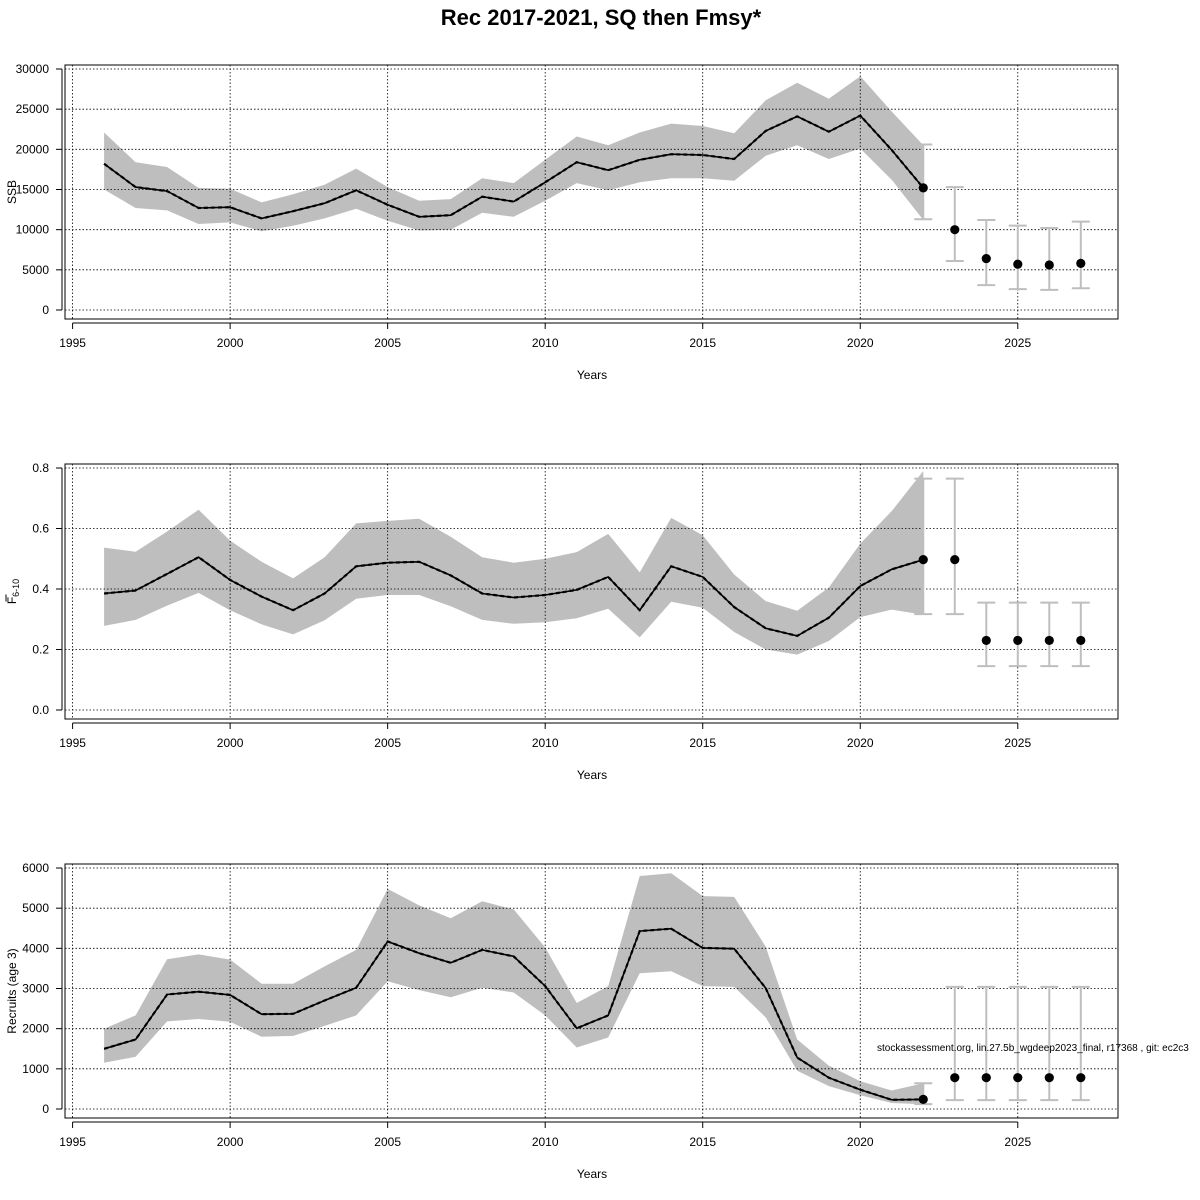 This screenshot has width=1200, height=1200. What do you see at coordinates (40, 589) in the screenshot?
I see `y-tick-label: 0.4` at bounding box center [40, 589].